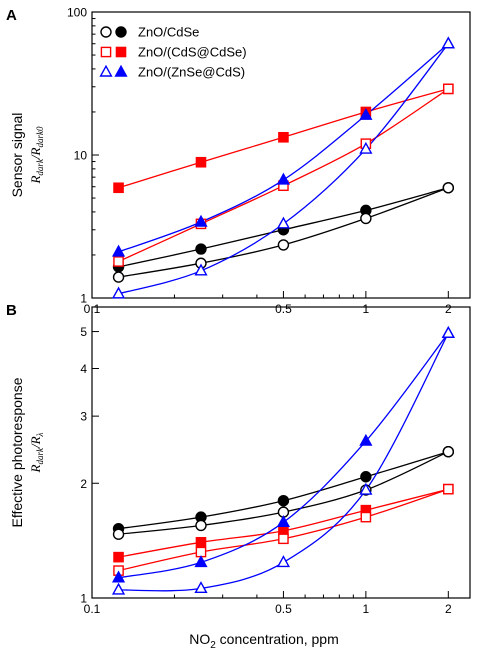  What do you see at coordinates (83, 369) in the screenshot?
I see `y-tick-label: 4` at bounding box center [83, 369].